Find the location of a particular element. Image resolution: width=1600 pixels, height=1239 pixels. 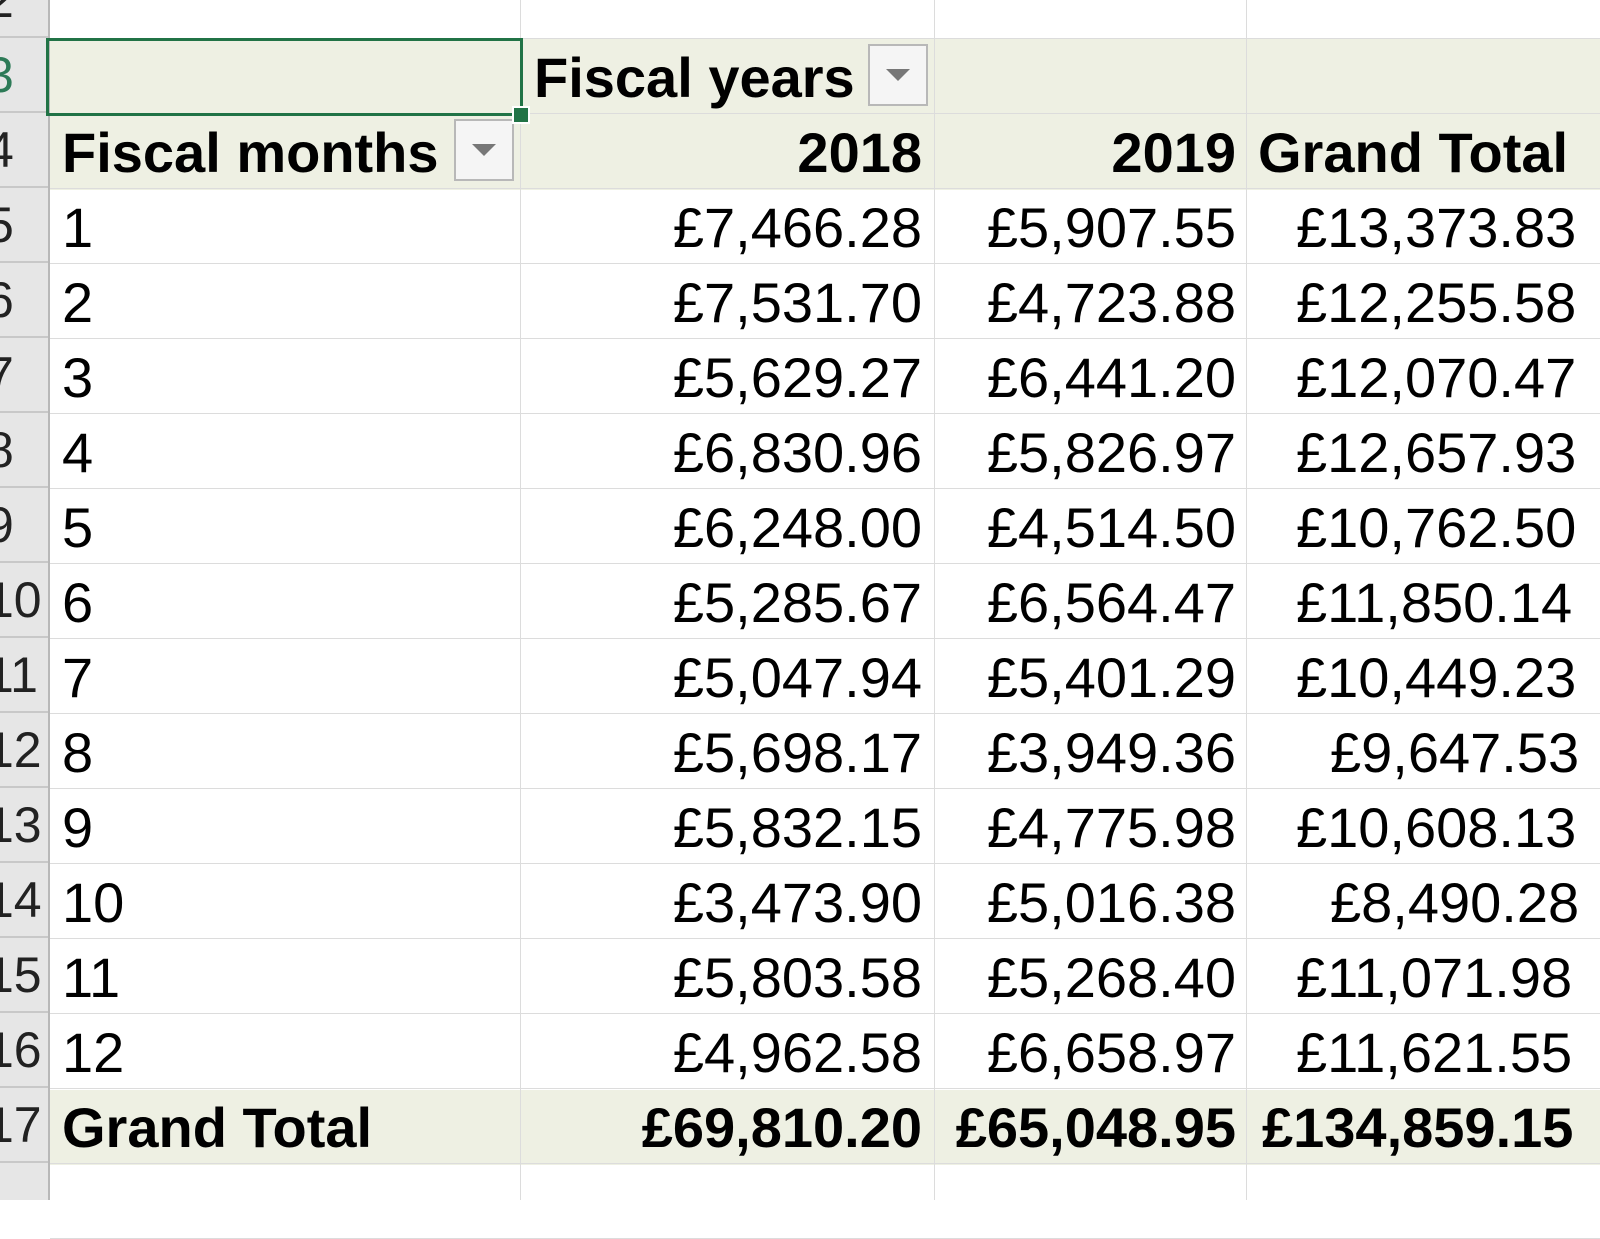

row-number: 14 is located at coordinates (24, 900).